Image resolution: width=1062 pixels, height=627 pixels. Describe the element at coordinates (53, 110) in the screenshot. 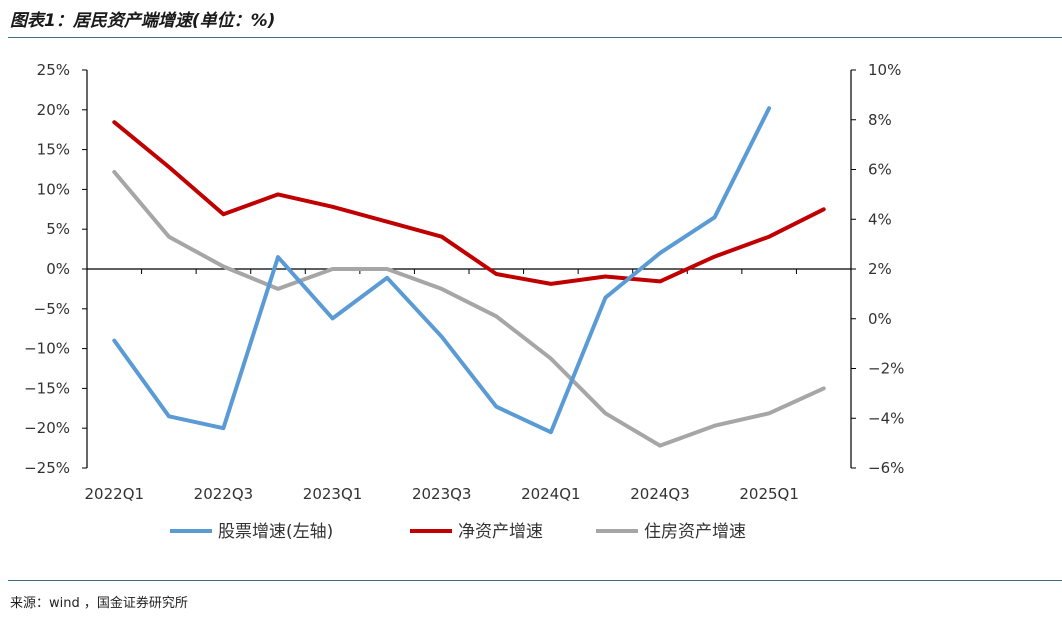

I see `left-tick-label: 20%` at that location.